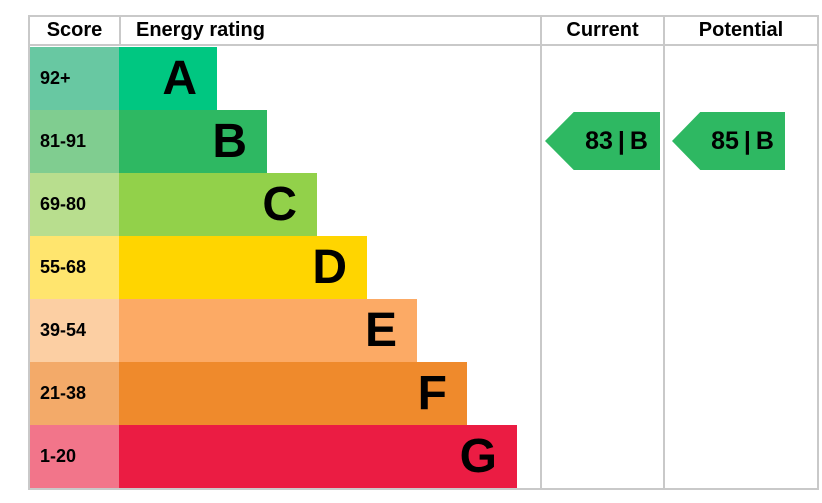 This screenshot has width=822, height=503. I want to click on band-bar-f: F, so click(293, 393).